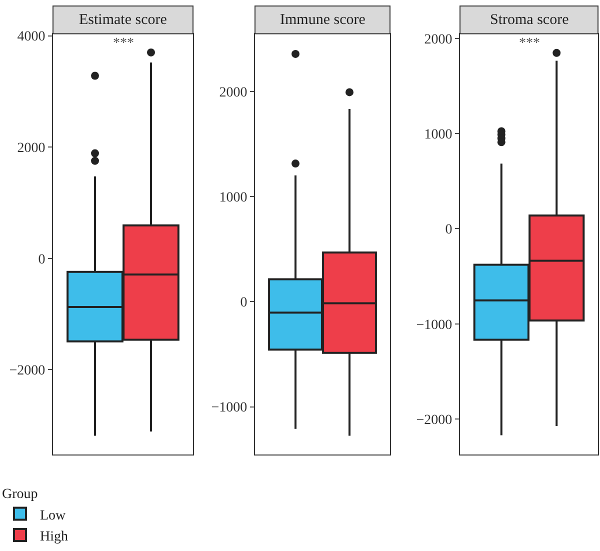 The height and width of the screenshot is (551, 600). I want to click on legend-label: Low, so click(53, 516).